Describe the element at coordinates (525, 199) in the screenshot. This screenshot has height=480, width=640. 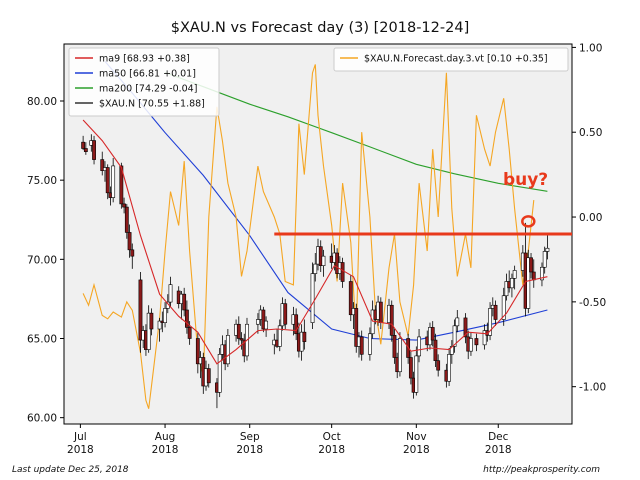
I see `annotation: buy?` at that location.